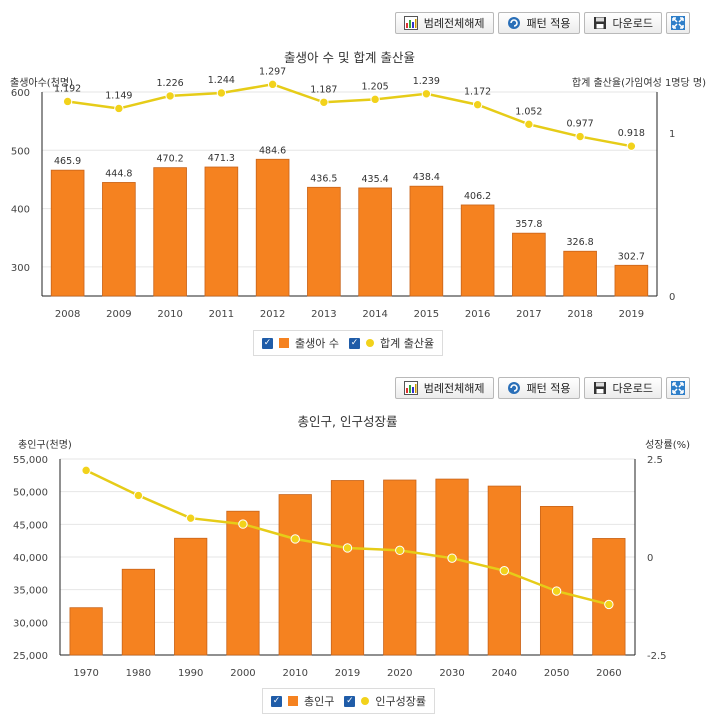  What do you see at coordinates (85, 673) in the screenshot?
I see `x-tick-label: 1970` at bounding box center [85, 673].